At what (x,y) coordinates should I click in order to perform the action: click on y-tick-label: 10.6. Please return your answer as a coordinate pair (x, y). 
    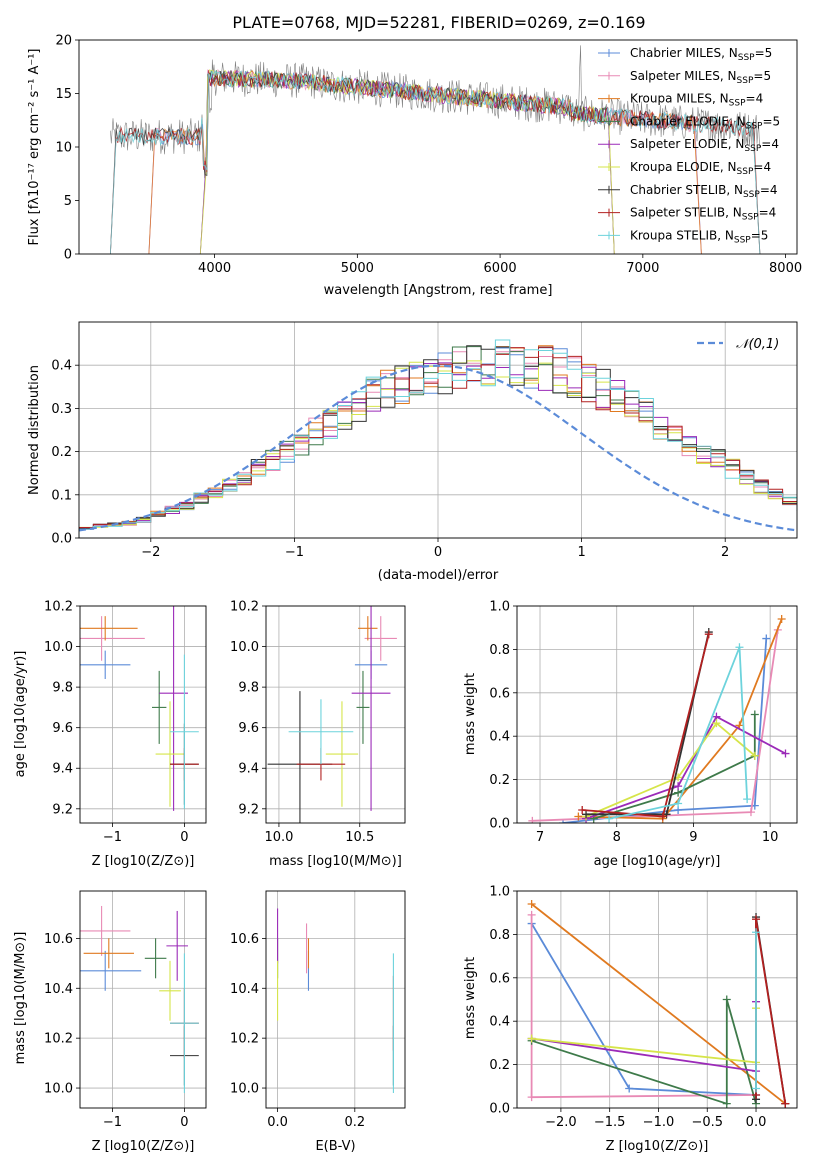
    Looking at the image, I should click on (244, 939).